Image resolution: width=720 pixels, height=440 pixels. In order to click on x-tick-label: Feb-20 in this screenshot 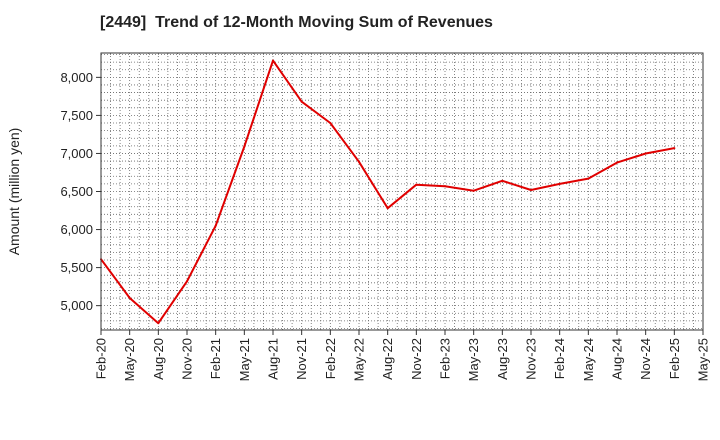, I will do `click(101, 358)`.